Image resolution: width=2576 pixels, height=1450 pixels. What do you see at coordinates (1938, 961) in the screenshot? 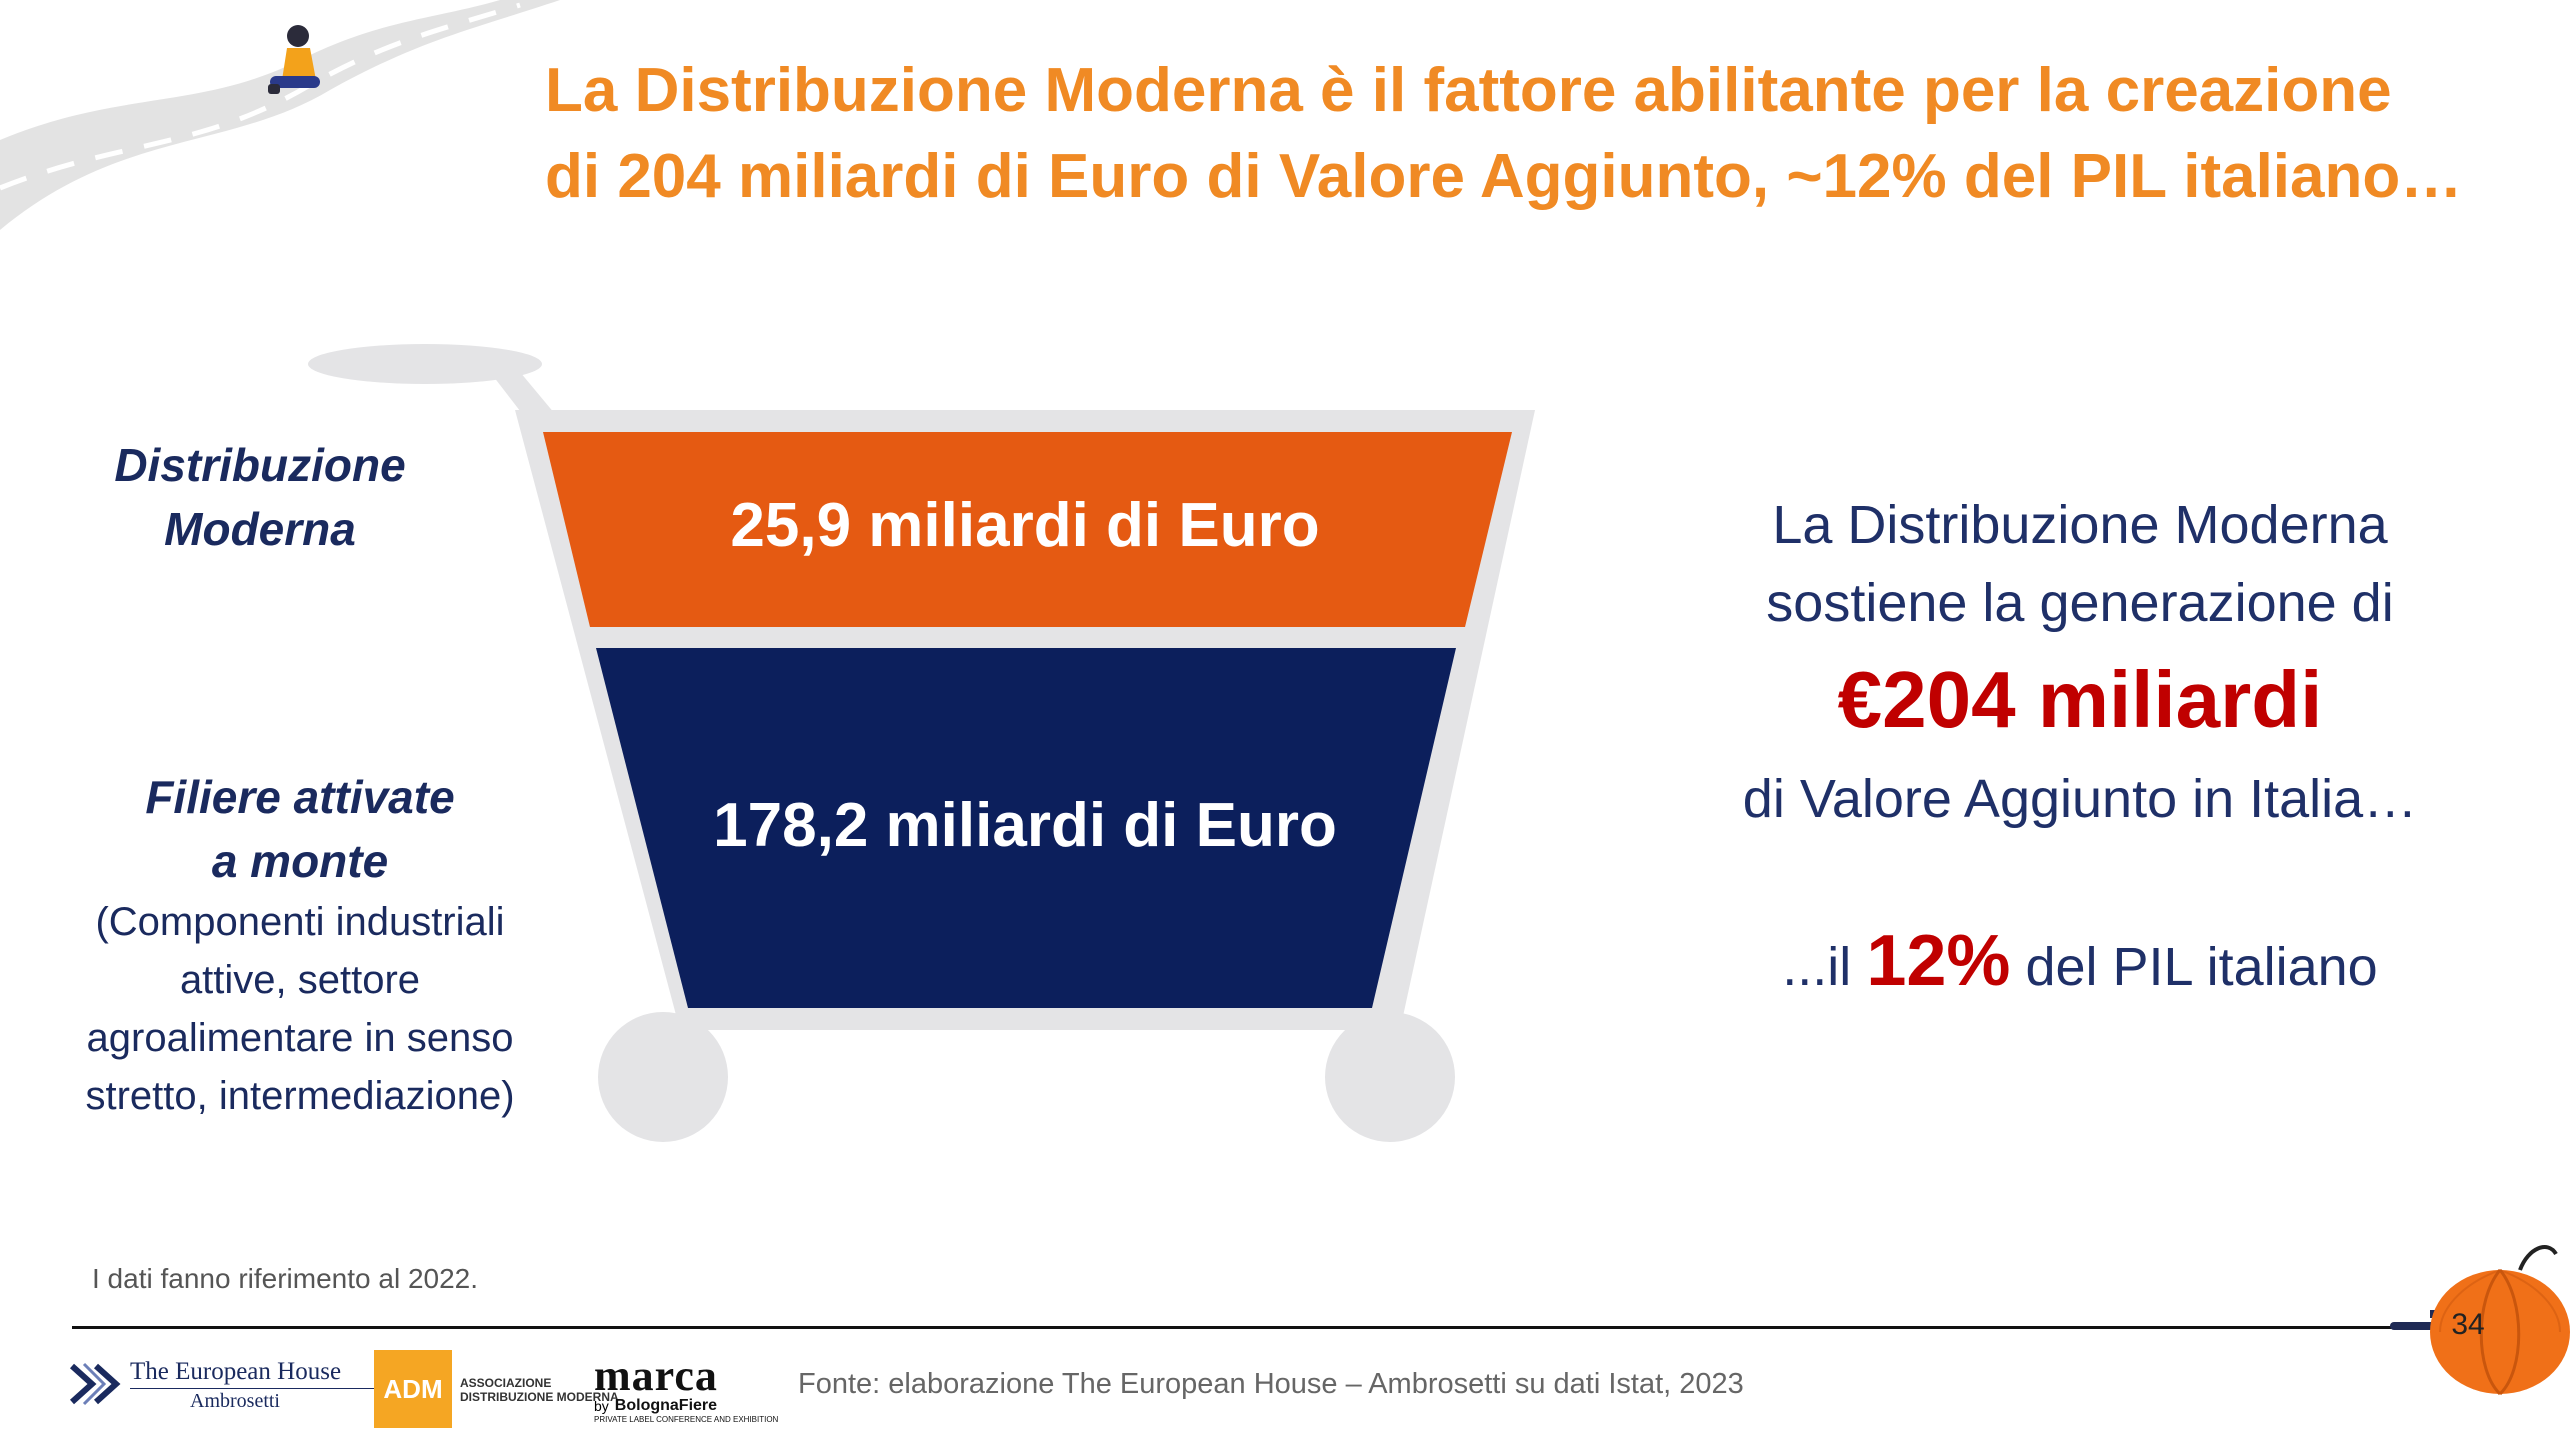
I see `pil-value: 12%` at bounding box center [1938, 961].